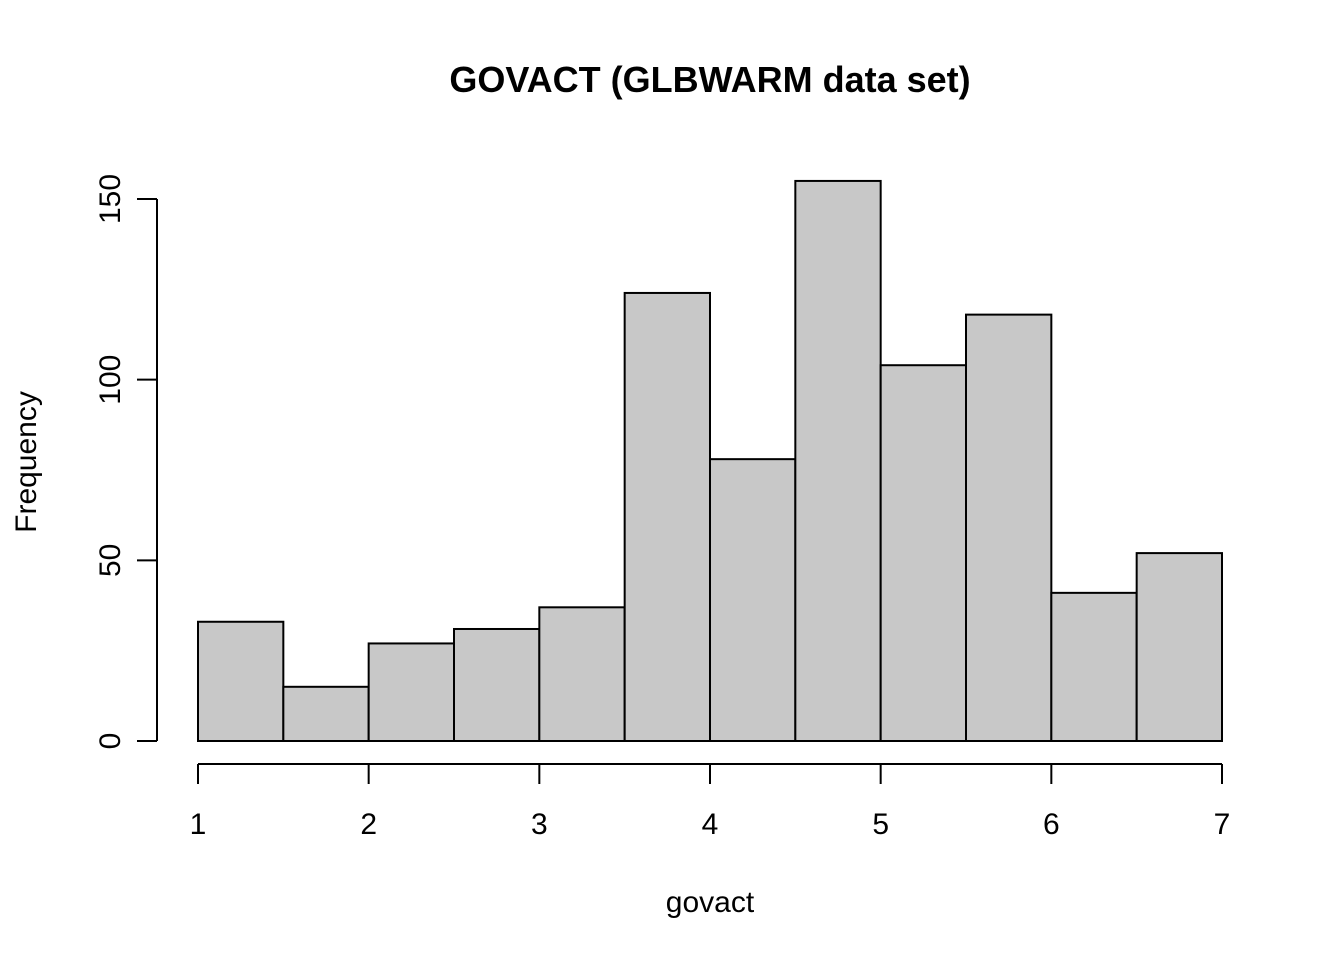 The height and width of the screenshot is (960, 1344). What do you see at coordinates (110, 560) in the screenshot?
I see `y-tick-label: 50` at bounding box center [110, 560].